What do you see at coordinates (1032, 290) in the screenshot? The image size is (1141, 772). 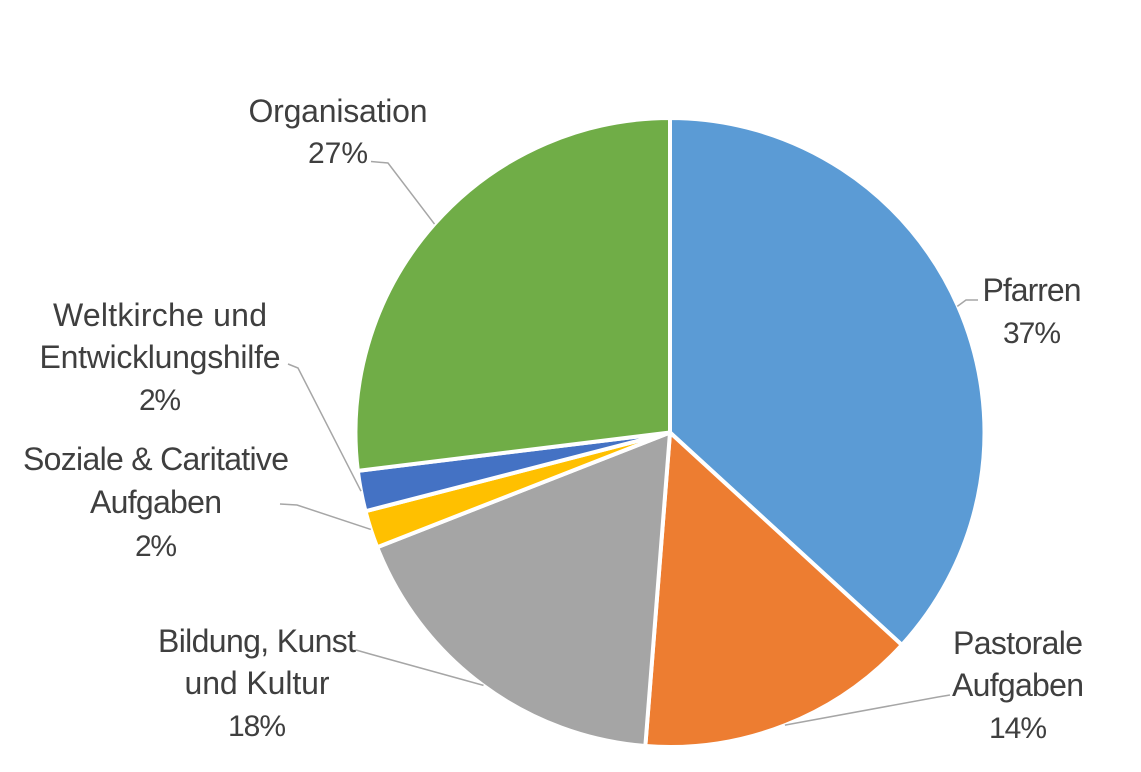 I see `svg-text: Pfarren` at bounding box center [1032, 290].